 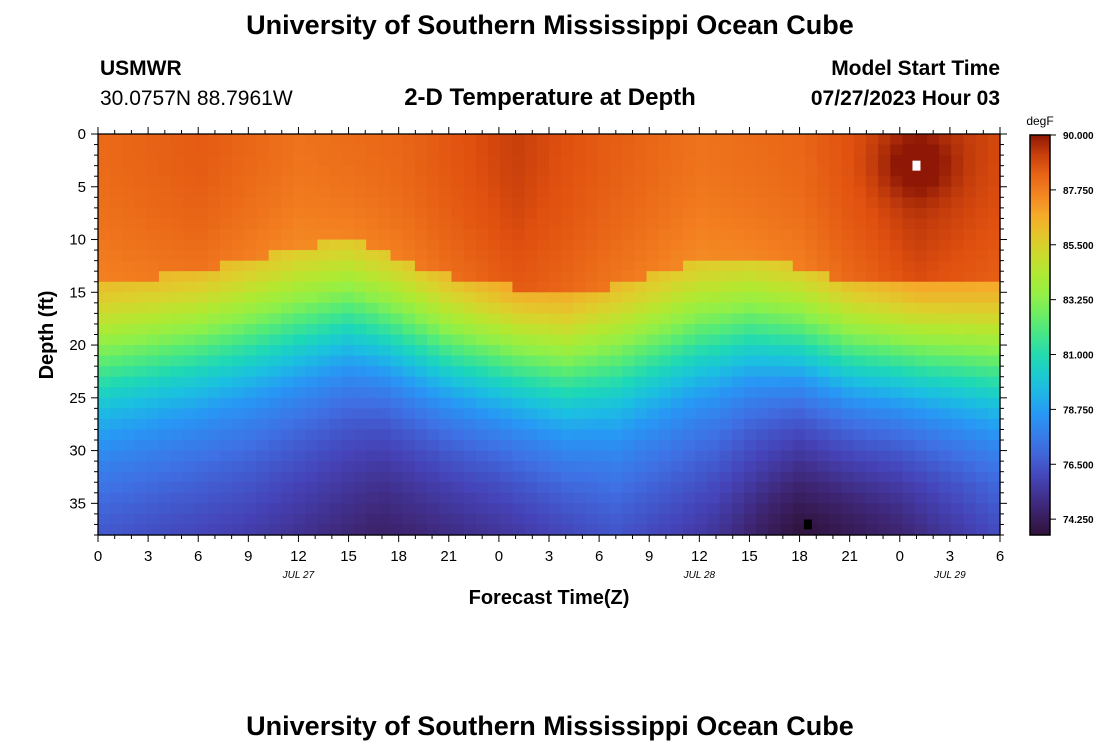 What do you see at coordinates (198, 556) in the screenshot?
I see `x-tick-label: 6` at bounding box center [198, 556].